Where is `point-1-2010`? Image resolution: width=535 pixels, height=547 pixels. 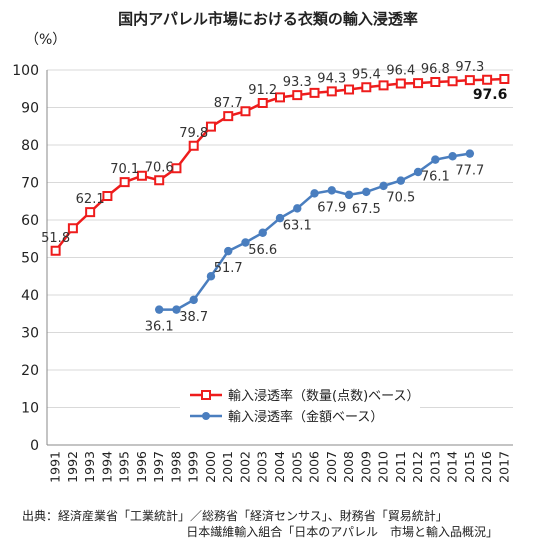
point-1-2010 is located at coordinates (383, 186).